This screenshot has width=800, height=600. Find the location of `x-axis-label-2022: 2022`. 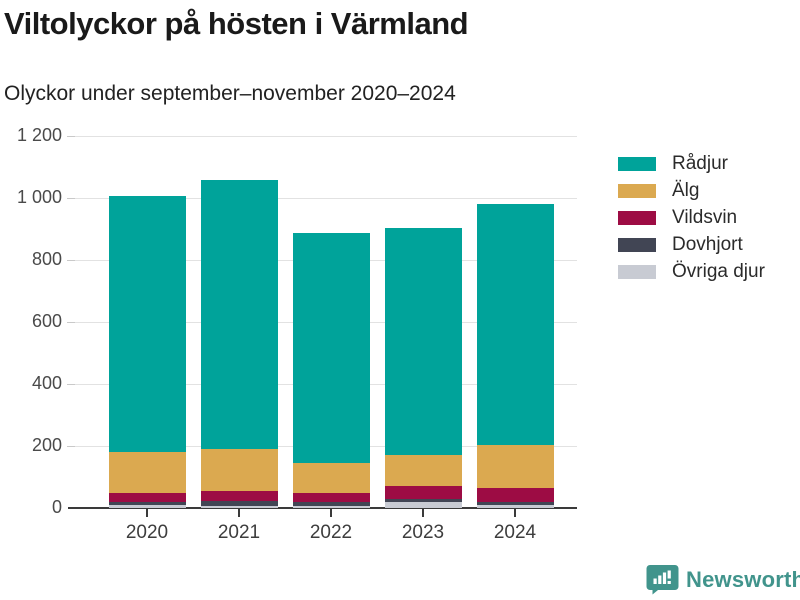

x-axis-label-2022: 2022 is located at coordinates (331, 532).